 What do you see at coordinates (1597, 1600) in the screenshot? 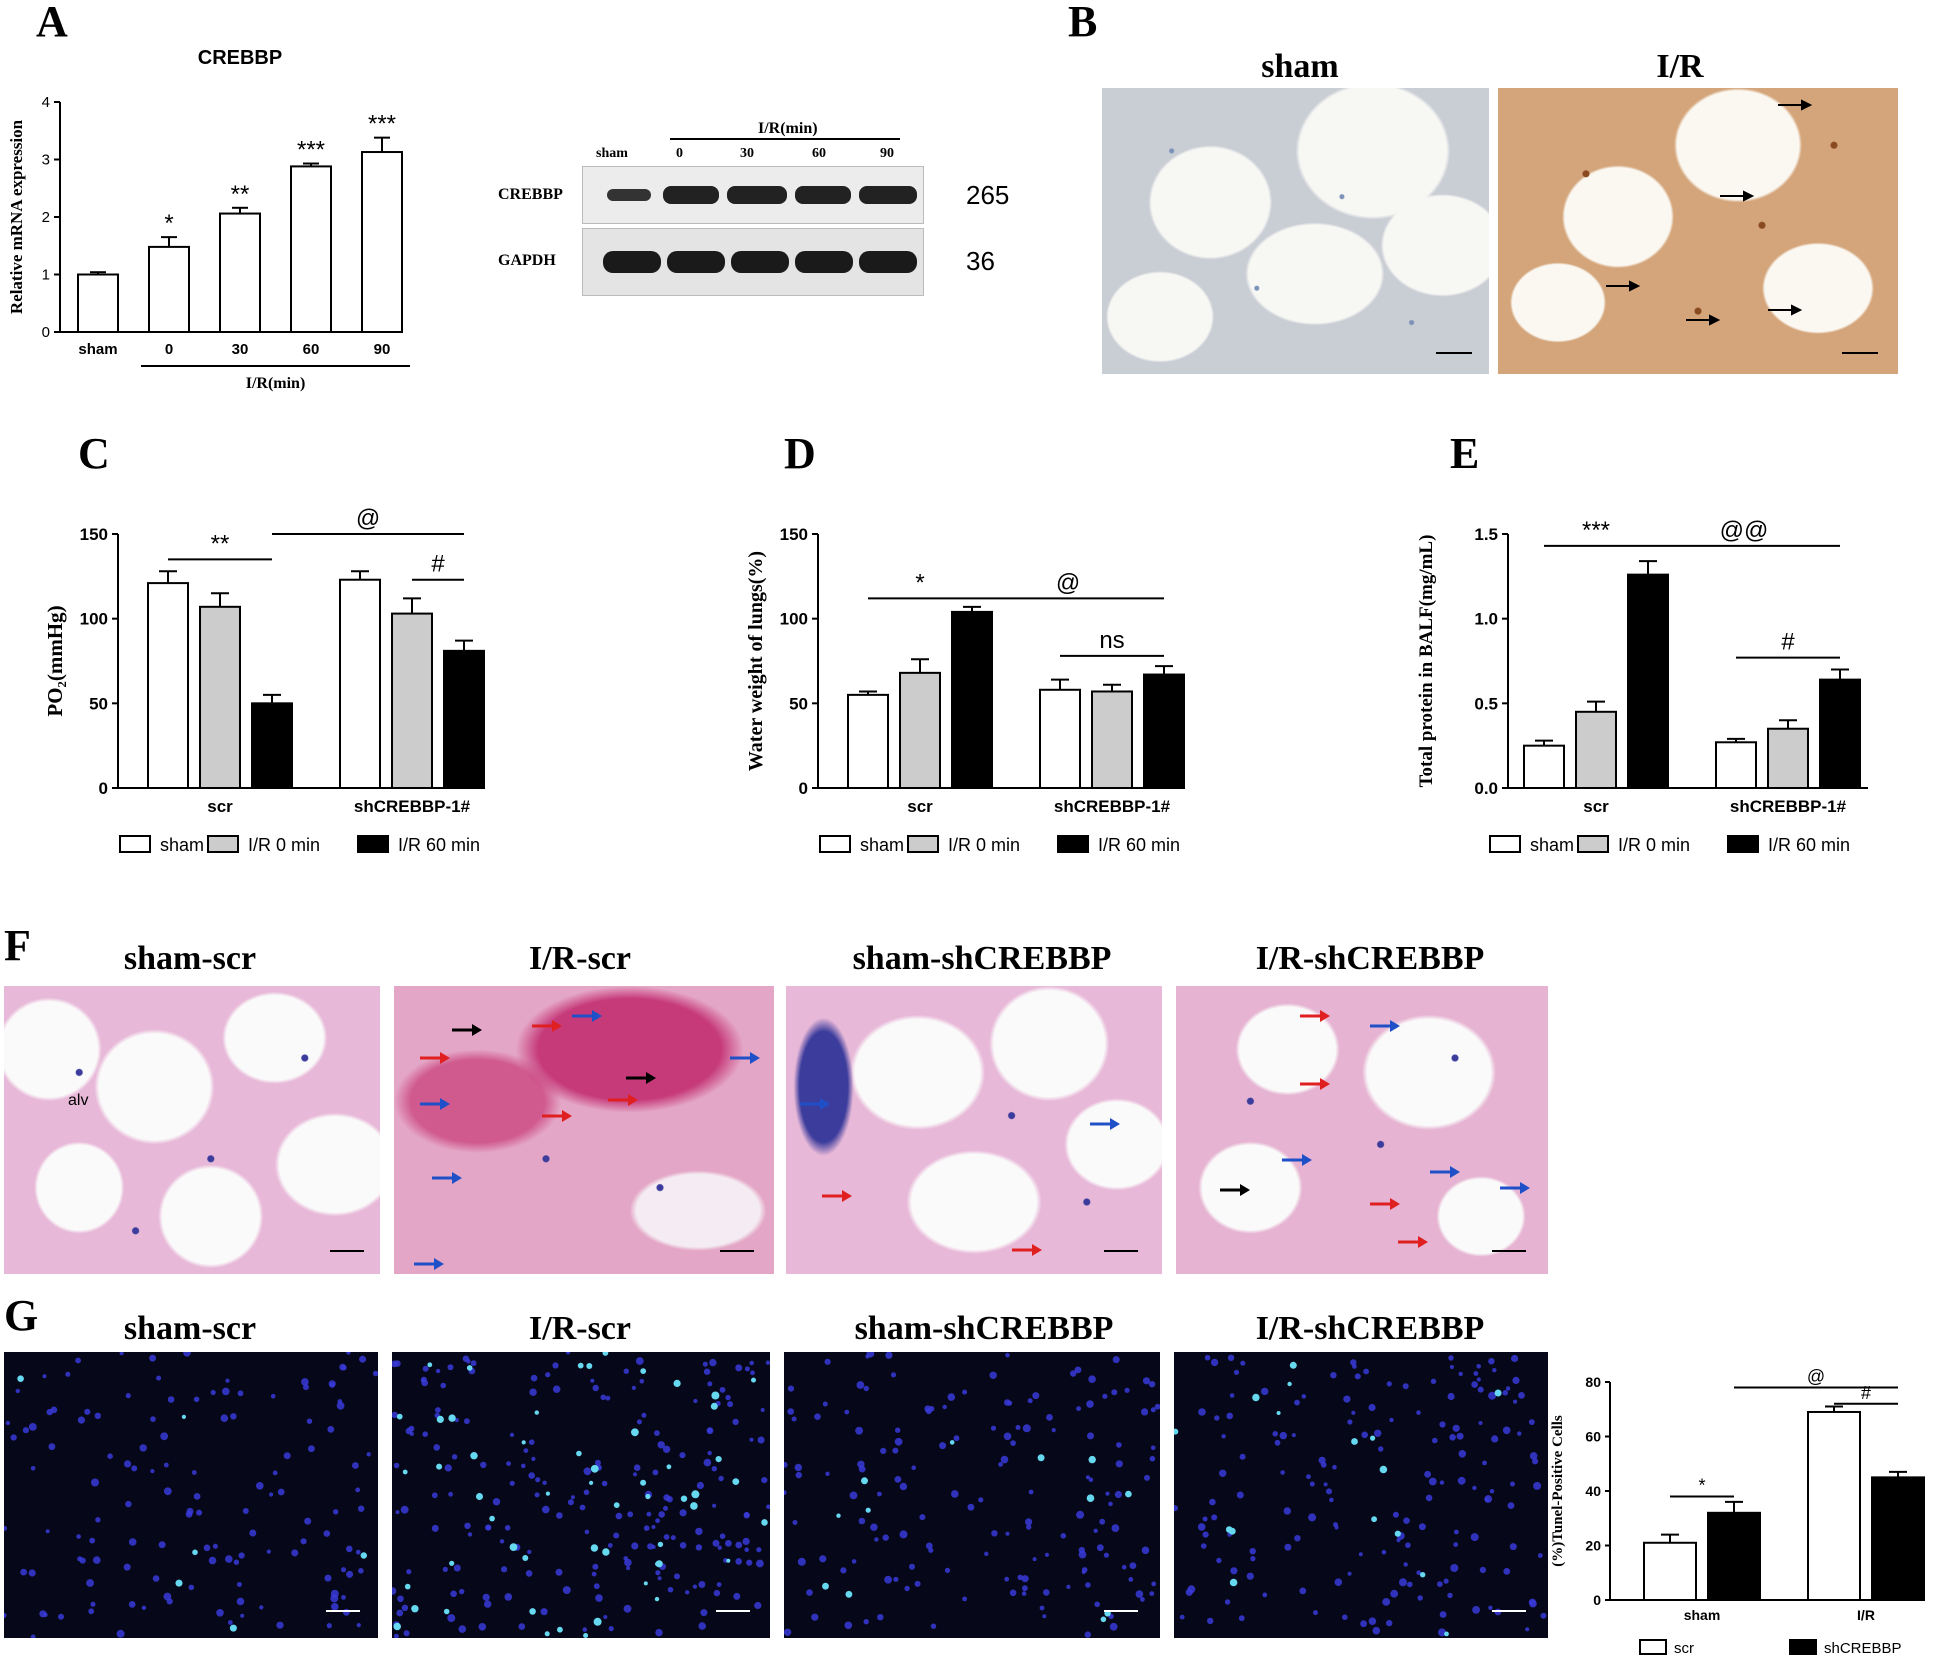
I see `chart-g-ytick-label-0: 0` at bounding box center [1597, 1600].